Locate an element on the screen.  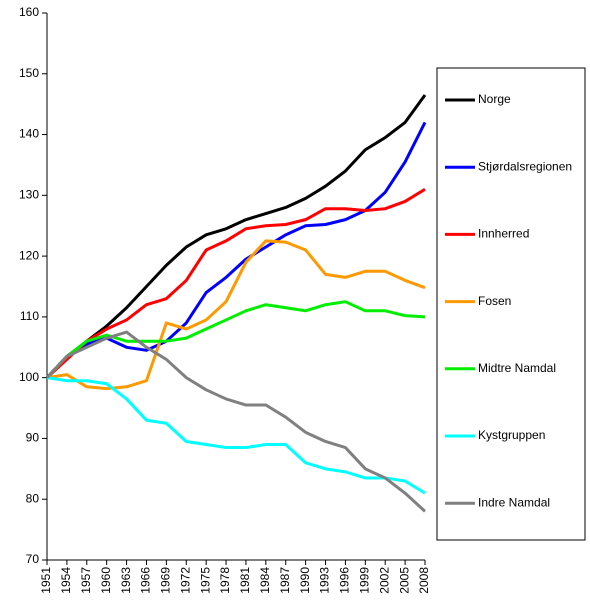
x-tick-label: 1960 is located at coordinates (106, 580).